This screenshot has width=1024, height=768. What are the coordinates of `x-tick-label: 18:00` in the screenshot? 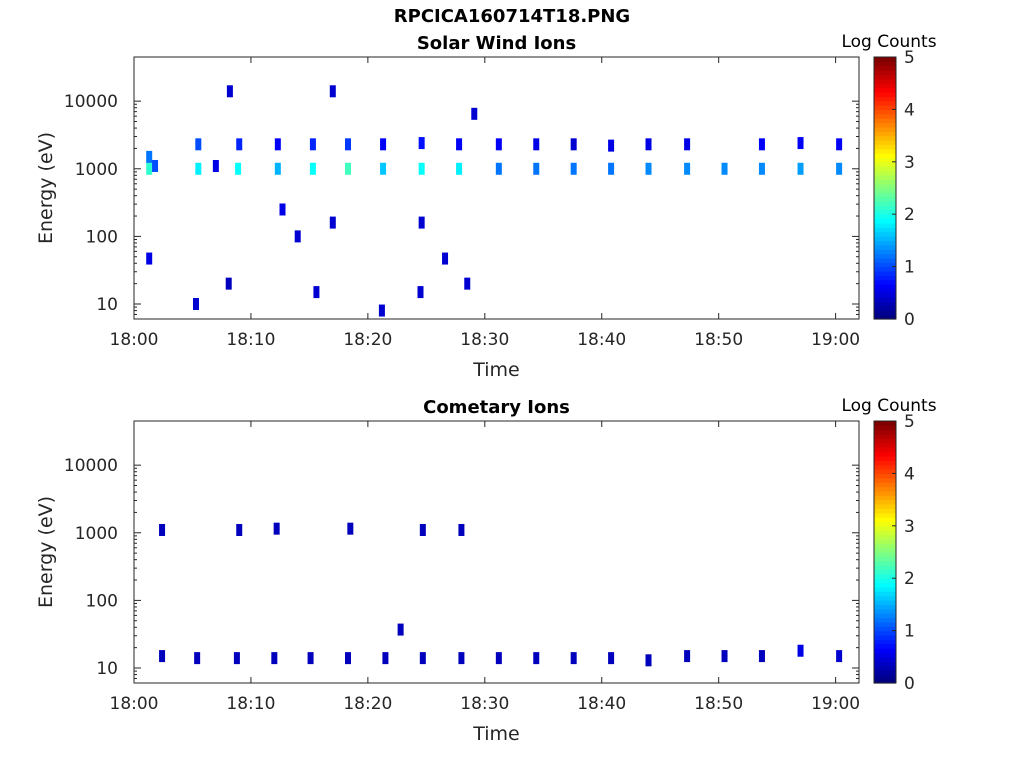 It's located at (134, 340).